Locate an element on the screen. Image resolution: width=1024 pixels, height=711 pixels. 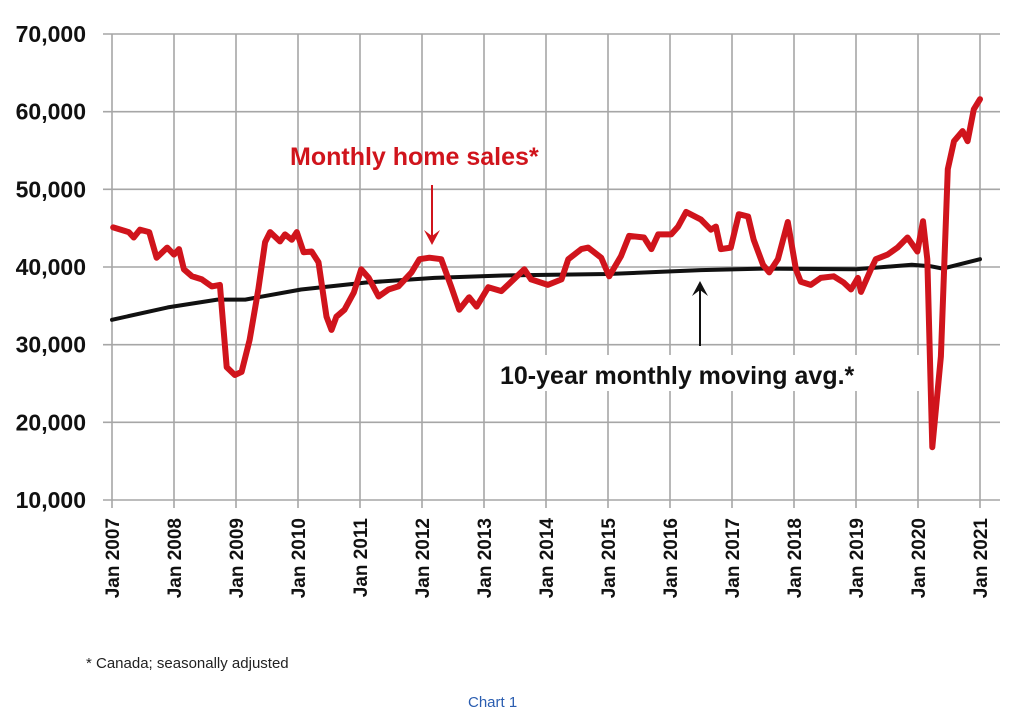
arrow-up-icon is located at coordinates (700, 288).